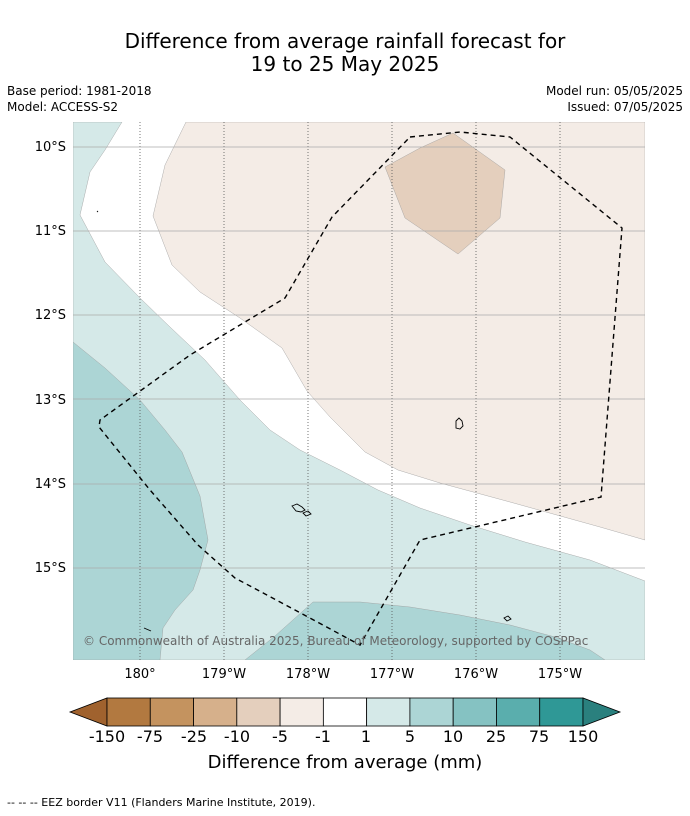 Image resolution: width=690 pixels, height=816 pixels. What do you see at coordinates (147, 629) in the screenshot?
I see `island-west` at bounding box center [147, 629].